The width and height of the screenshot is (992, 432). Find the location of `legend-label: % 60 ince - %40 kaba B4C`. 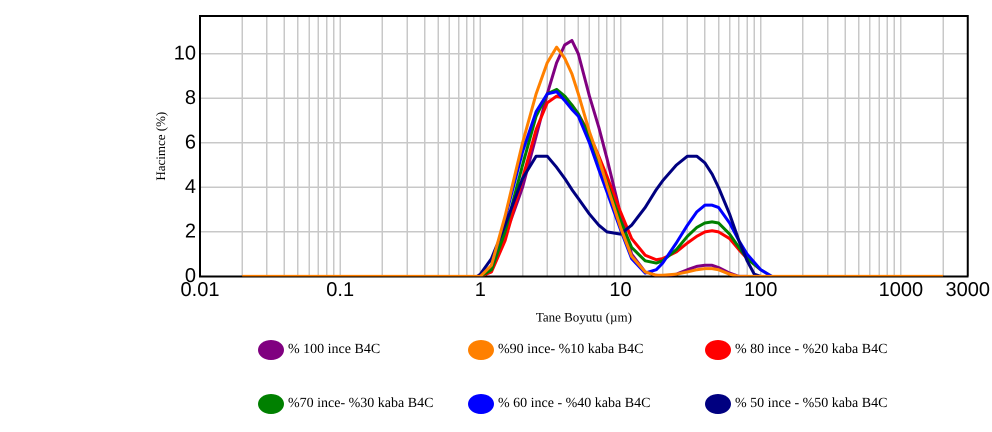

legend-label: % 60 ince - %40 kaba B4C is located at coordinates (574, 404).